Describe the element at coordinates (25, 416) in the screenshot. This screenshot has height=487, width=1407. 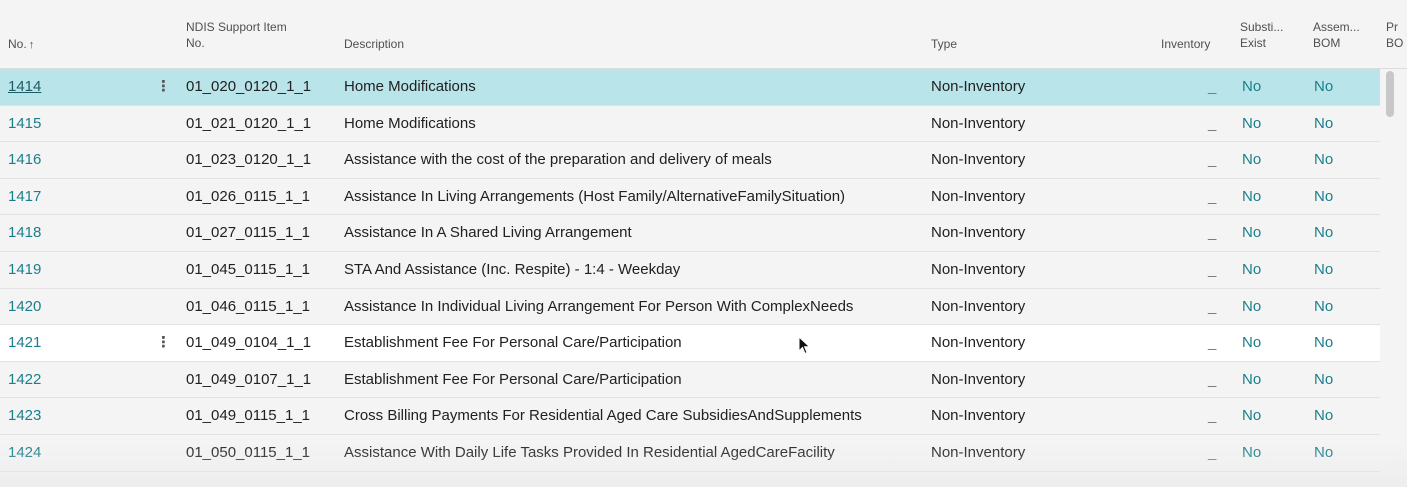
I see `item-no-link: 1423` at that location.